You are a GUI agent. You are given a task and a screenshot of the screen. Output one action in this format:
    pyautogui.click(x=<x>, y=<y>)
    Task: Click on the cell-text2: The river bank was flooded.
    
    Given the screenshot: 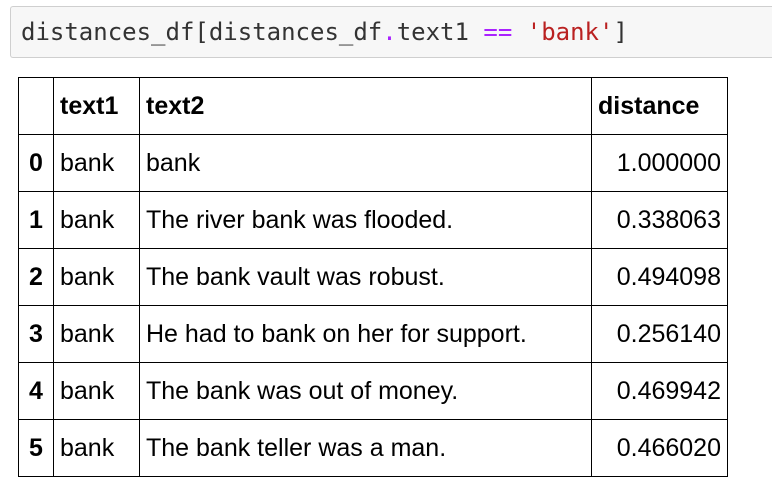 What is the action you would take?
    pyautogui.click(x=365, y=220)
    